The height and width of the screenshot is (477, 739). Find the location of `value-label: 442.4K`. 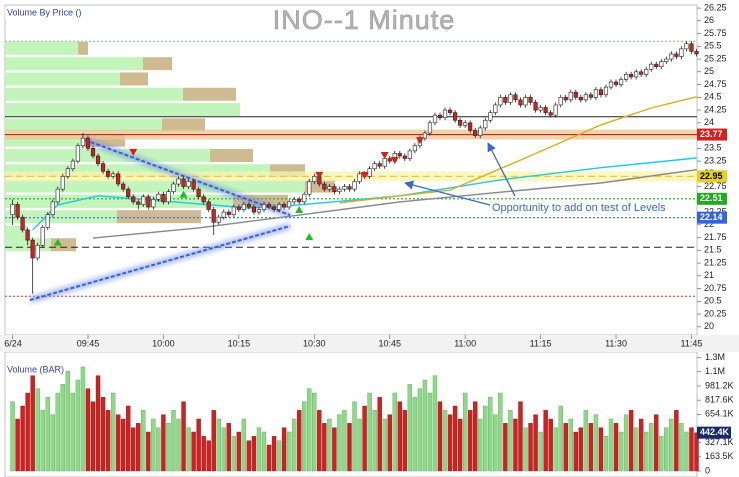

value-label: 442.4K is located at coordinates (715, 432).